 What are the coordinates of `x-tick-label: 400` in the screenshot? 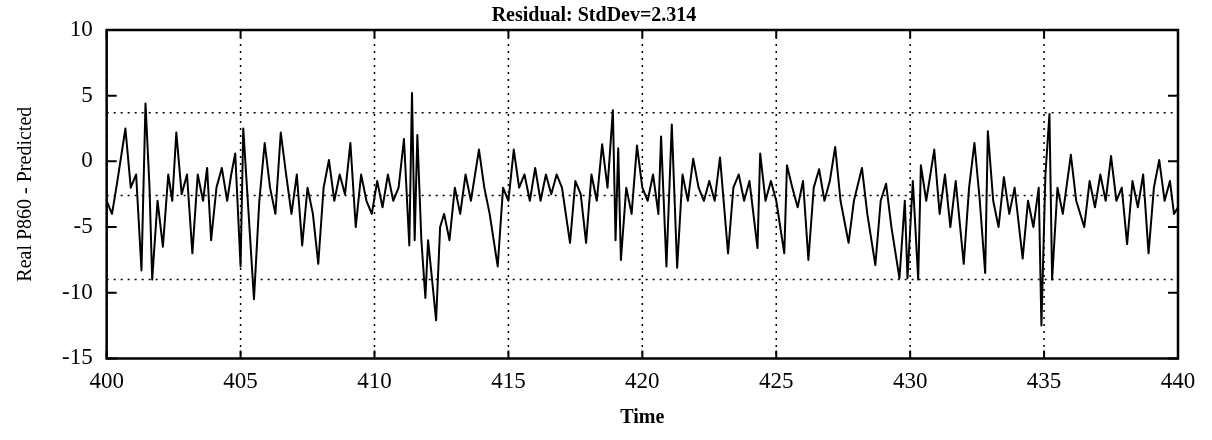 It's located at (106, 381).